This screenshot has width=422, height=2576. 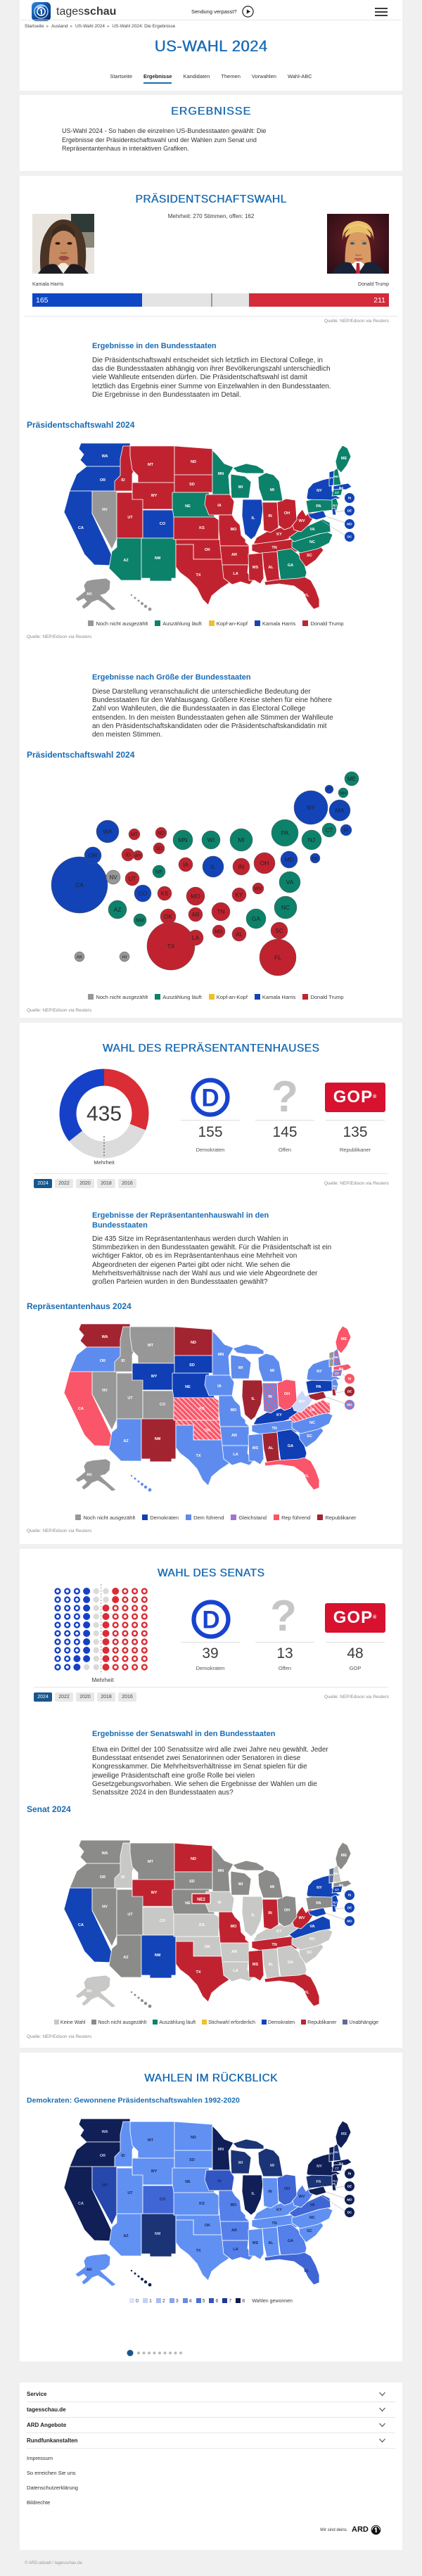 What do you see at coordinates (311, 2205) in the screenshot?
I see `svg-text: VA` at bounding box center [311, 2205].